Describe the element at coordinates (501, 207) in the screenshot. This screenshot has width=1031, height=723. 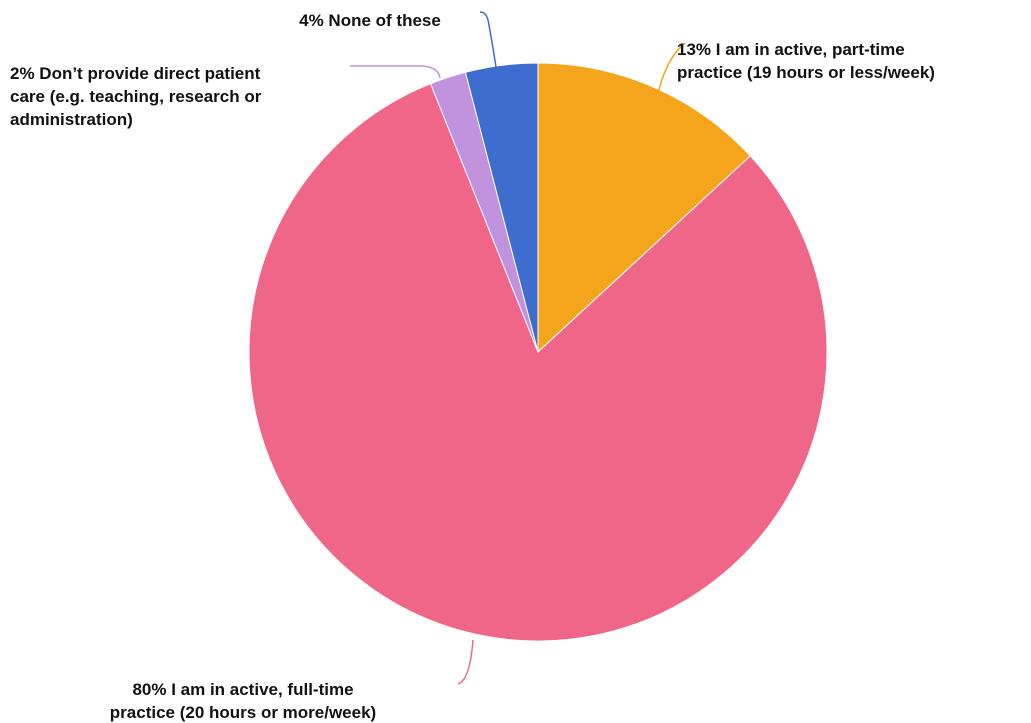
I see `pie-slice-none-of-these` at that location.